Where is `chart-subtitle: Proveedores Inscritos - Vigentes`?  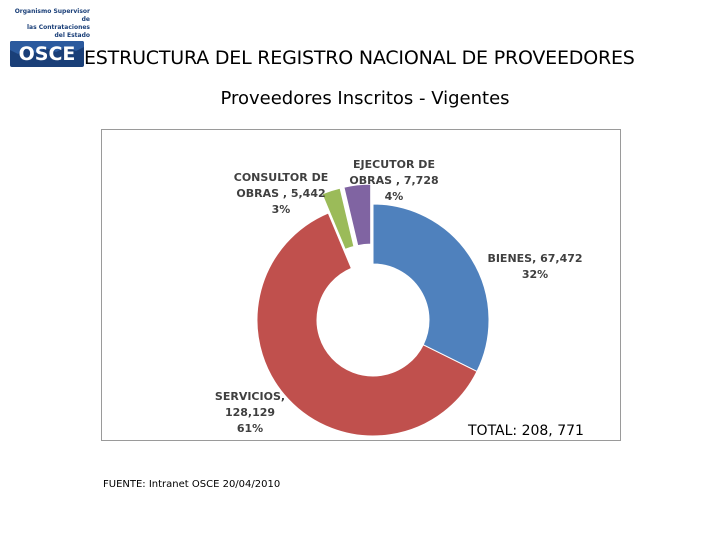 chart-subtitle: Proveedores Inscritos - Vigentes is located at coordinates (365, 98).